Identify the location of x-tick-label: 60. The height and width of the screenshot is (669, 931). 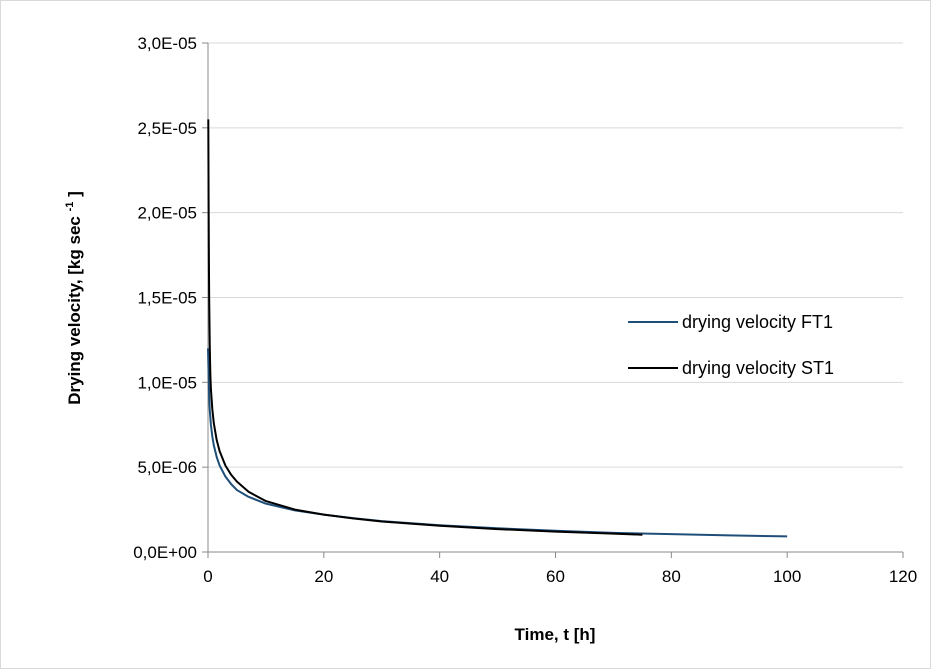
(555, 576).